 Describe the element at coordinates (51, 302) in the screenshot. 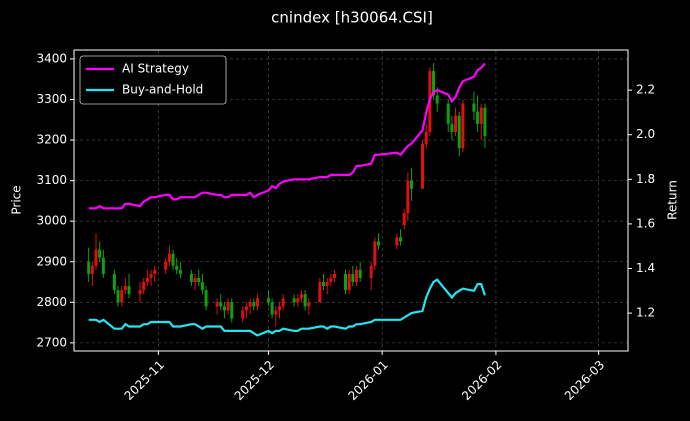

I see `y-tick-label: 2800` at that location.